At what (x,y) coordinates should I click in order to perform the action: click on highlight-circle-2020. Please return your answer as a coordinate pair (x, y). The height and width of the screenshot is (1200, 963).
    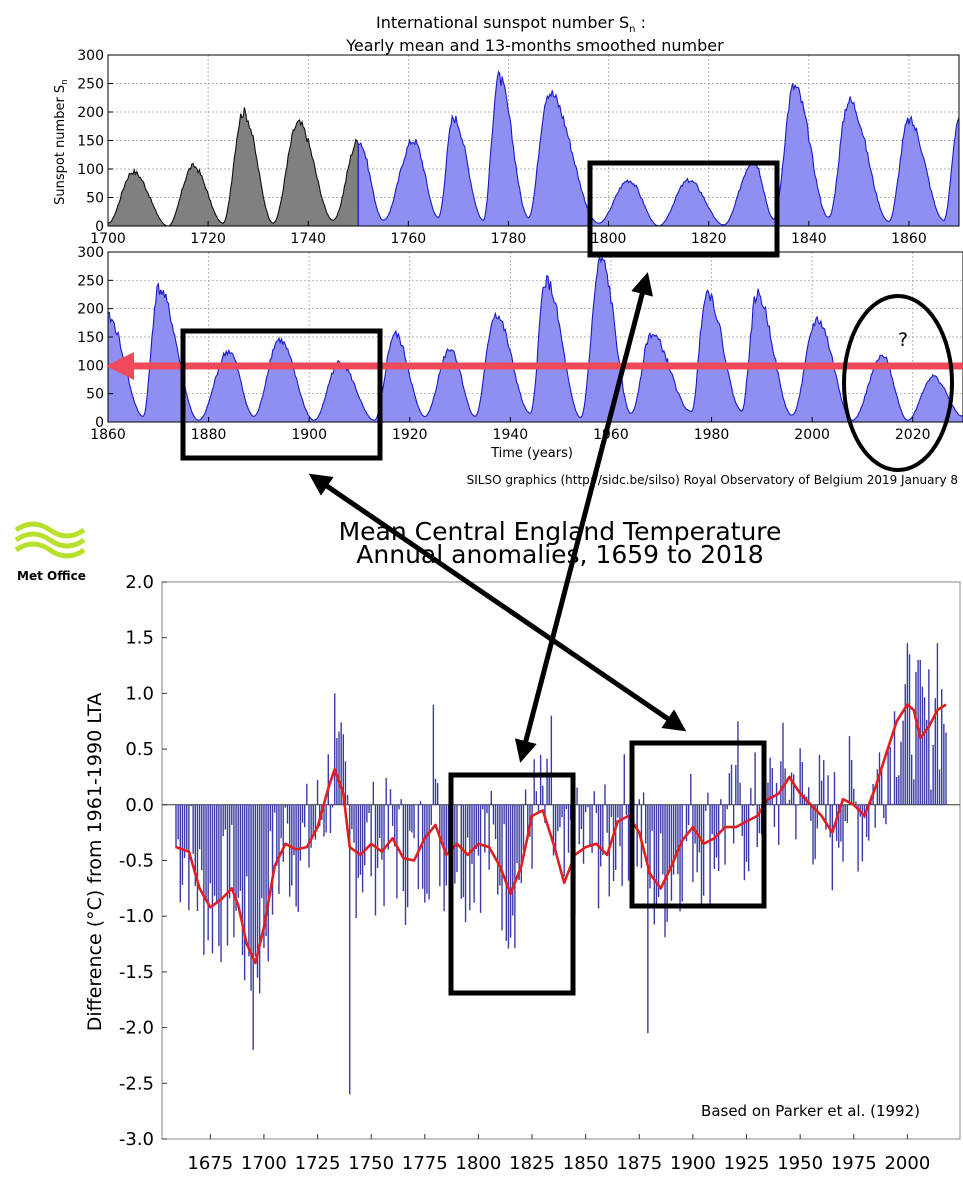
    Looking at the image, I should click on (898, 383).